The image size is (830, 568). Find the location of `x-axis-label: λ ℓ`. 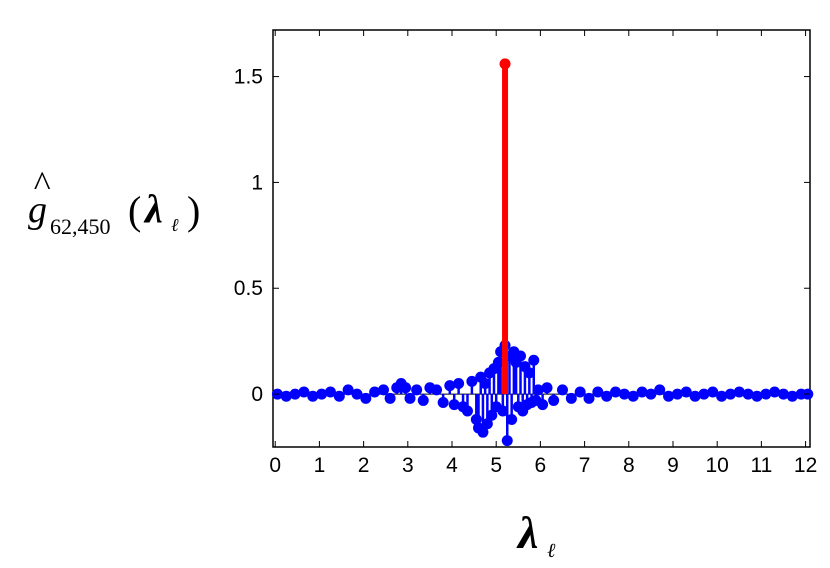

x-axis-label: λ ℓ is located at coordinates (536, 534).